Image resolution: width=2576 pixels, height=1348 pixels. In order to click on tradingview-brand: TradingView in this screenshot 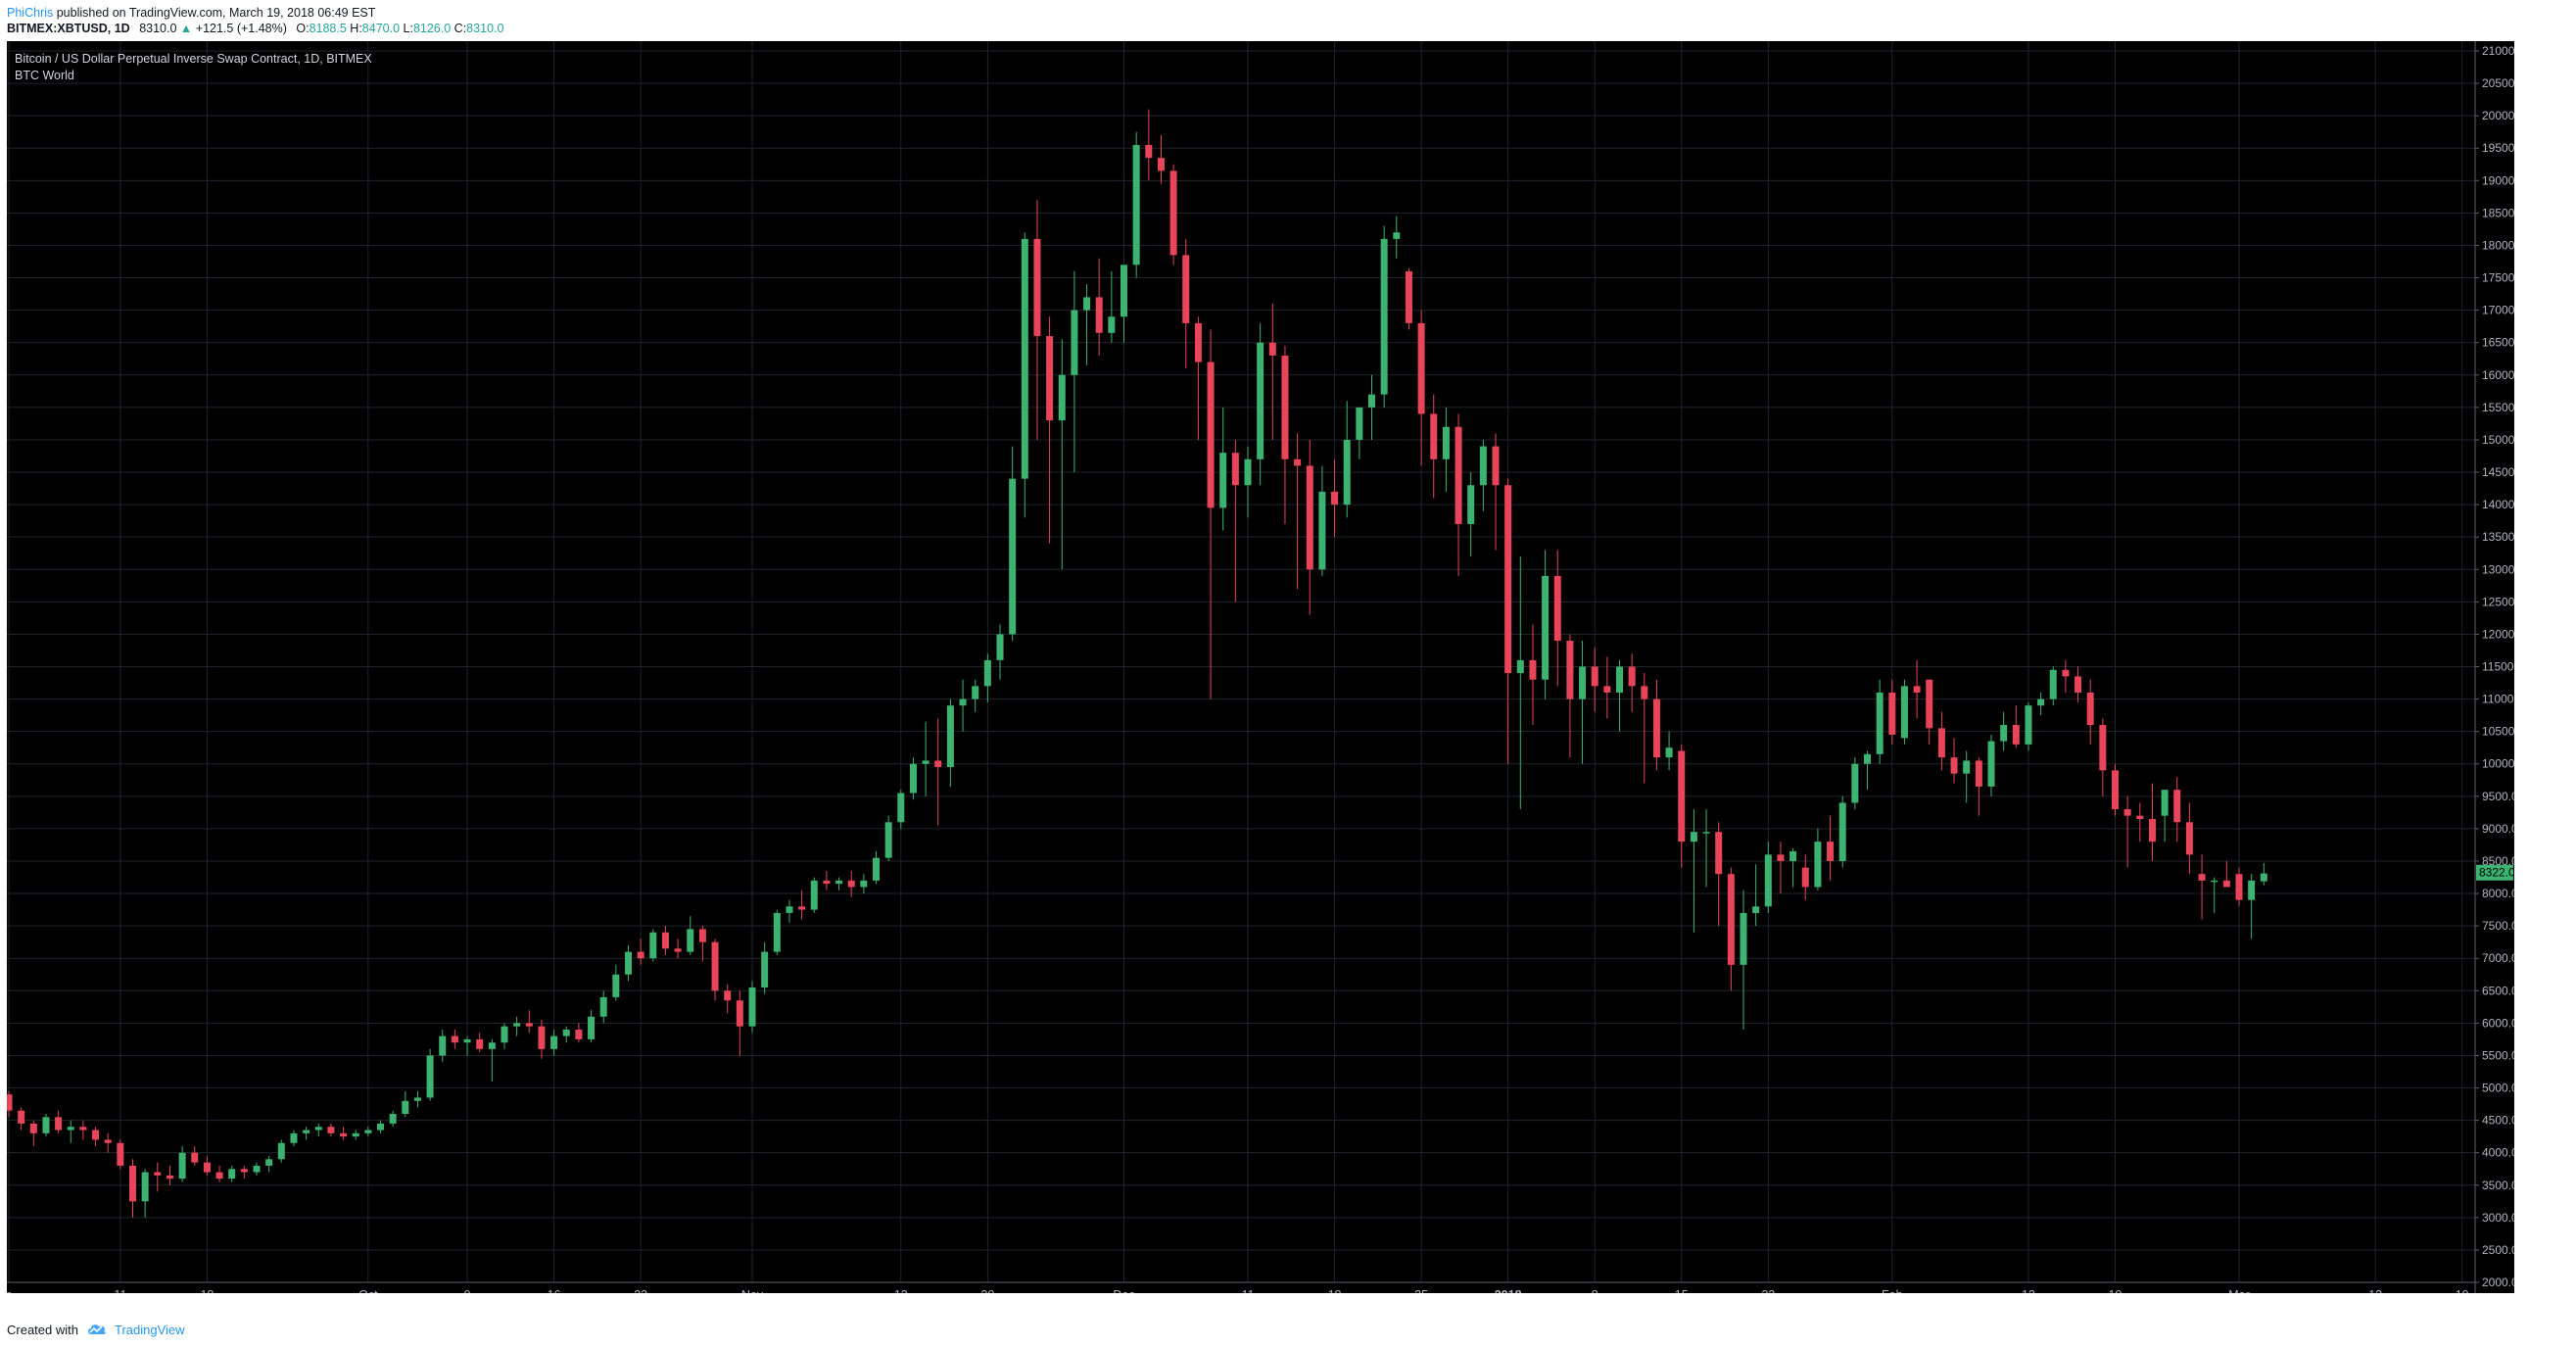, I will do `click(150, 1330)`.